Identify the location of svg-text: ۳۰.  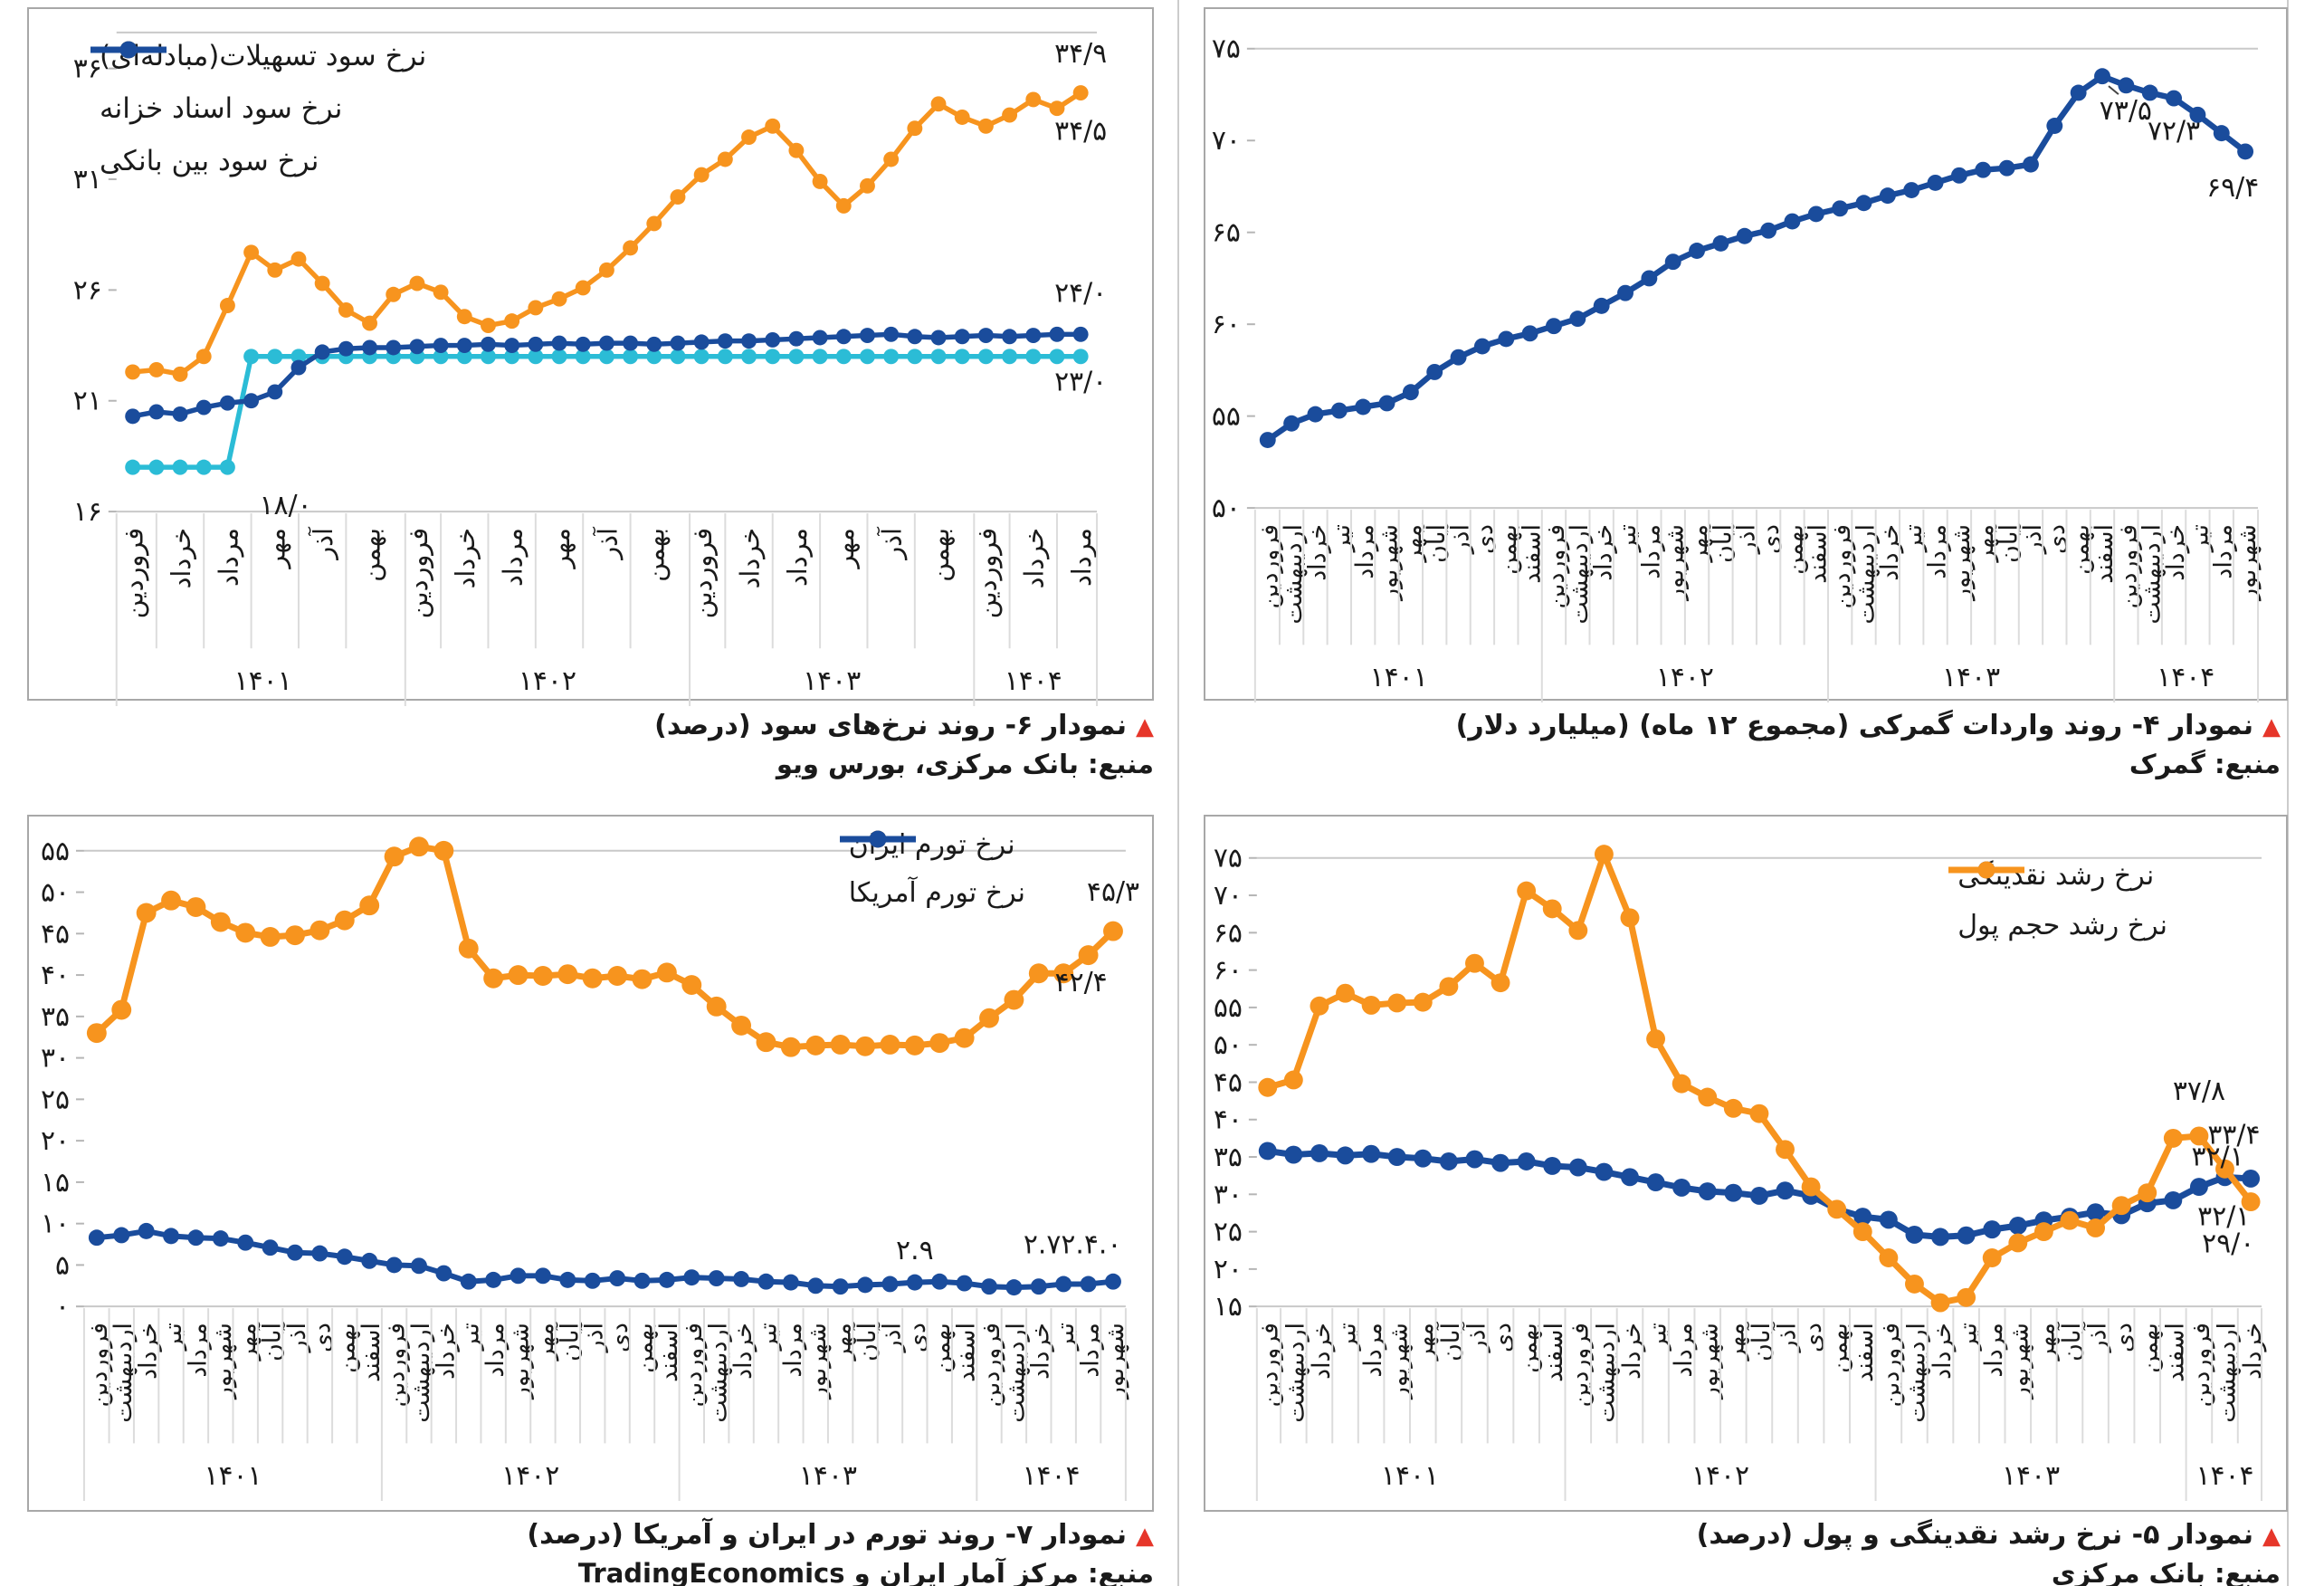
(1228, 1194).